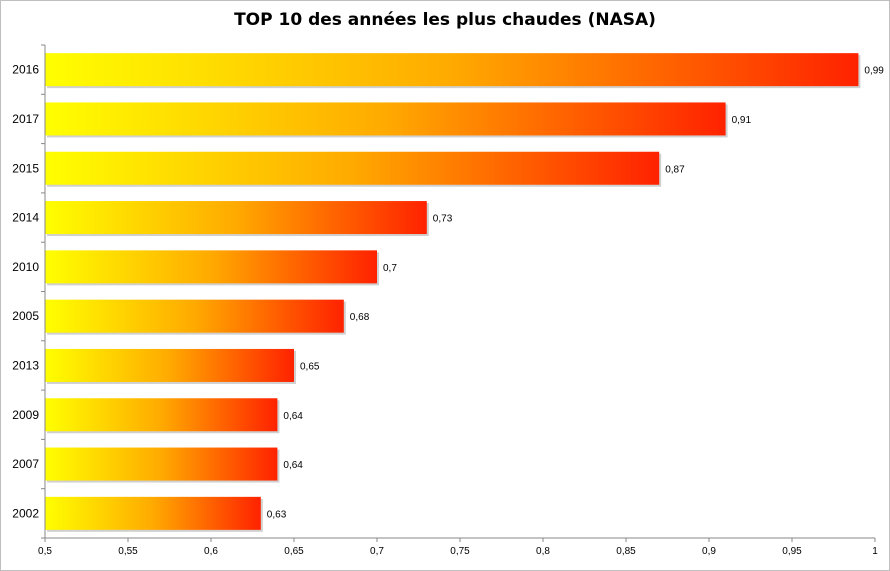 The height and width of the screenshot is (571, 890). What do you see at coordinates (385, 119) in the screenshot?
I see `bar-2017` at bounding box center [385, 119].